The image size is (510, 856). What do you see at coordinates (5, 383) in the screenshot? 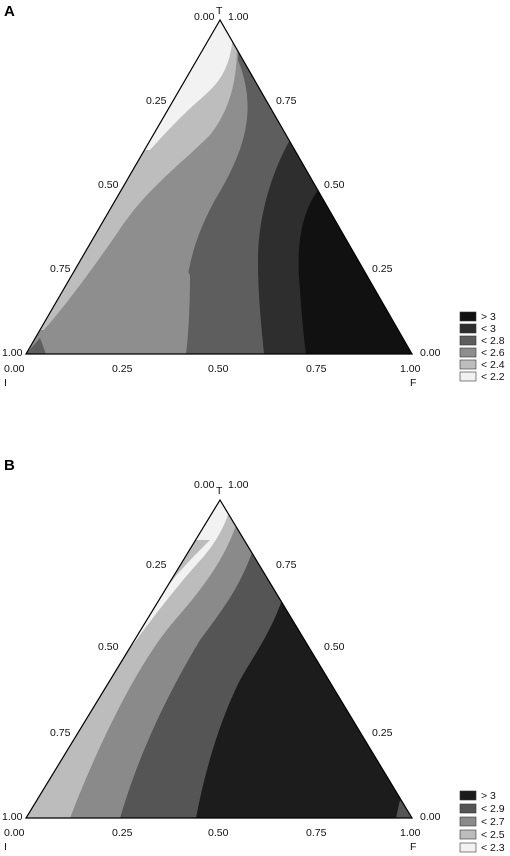
I see `panel-a-vertex-left: I` at bounding box center [5, 383].